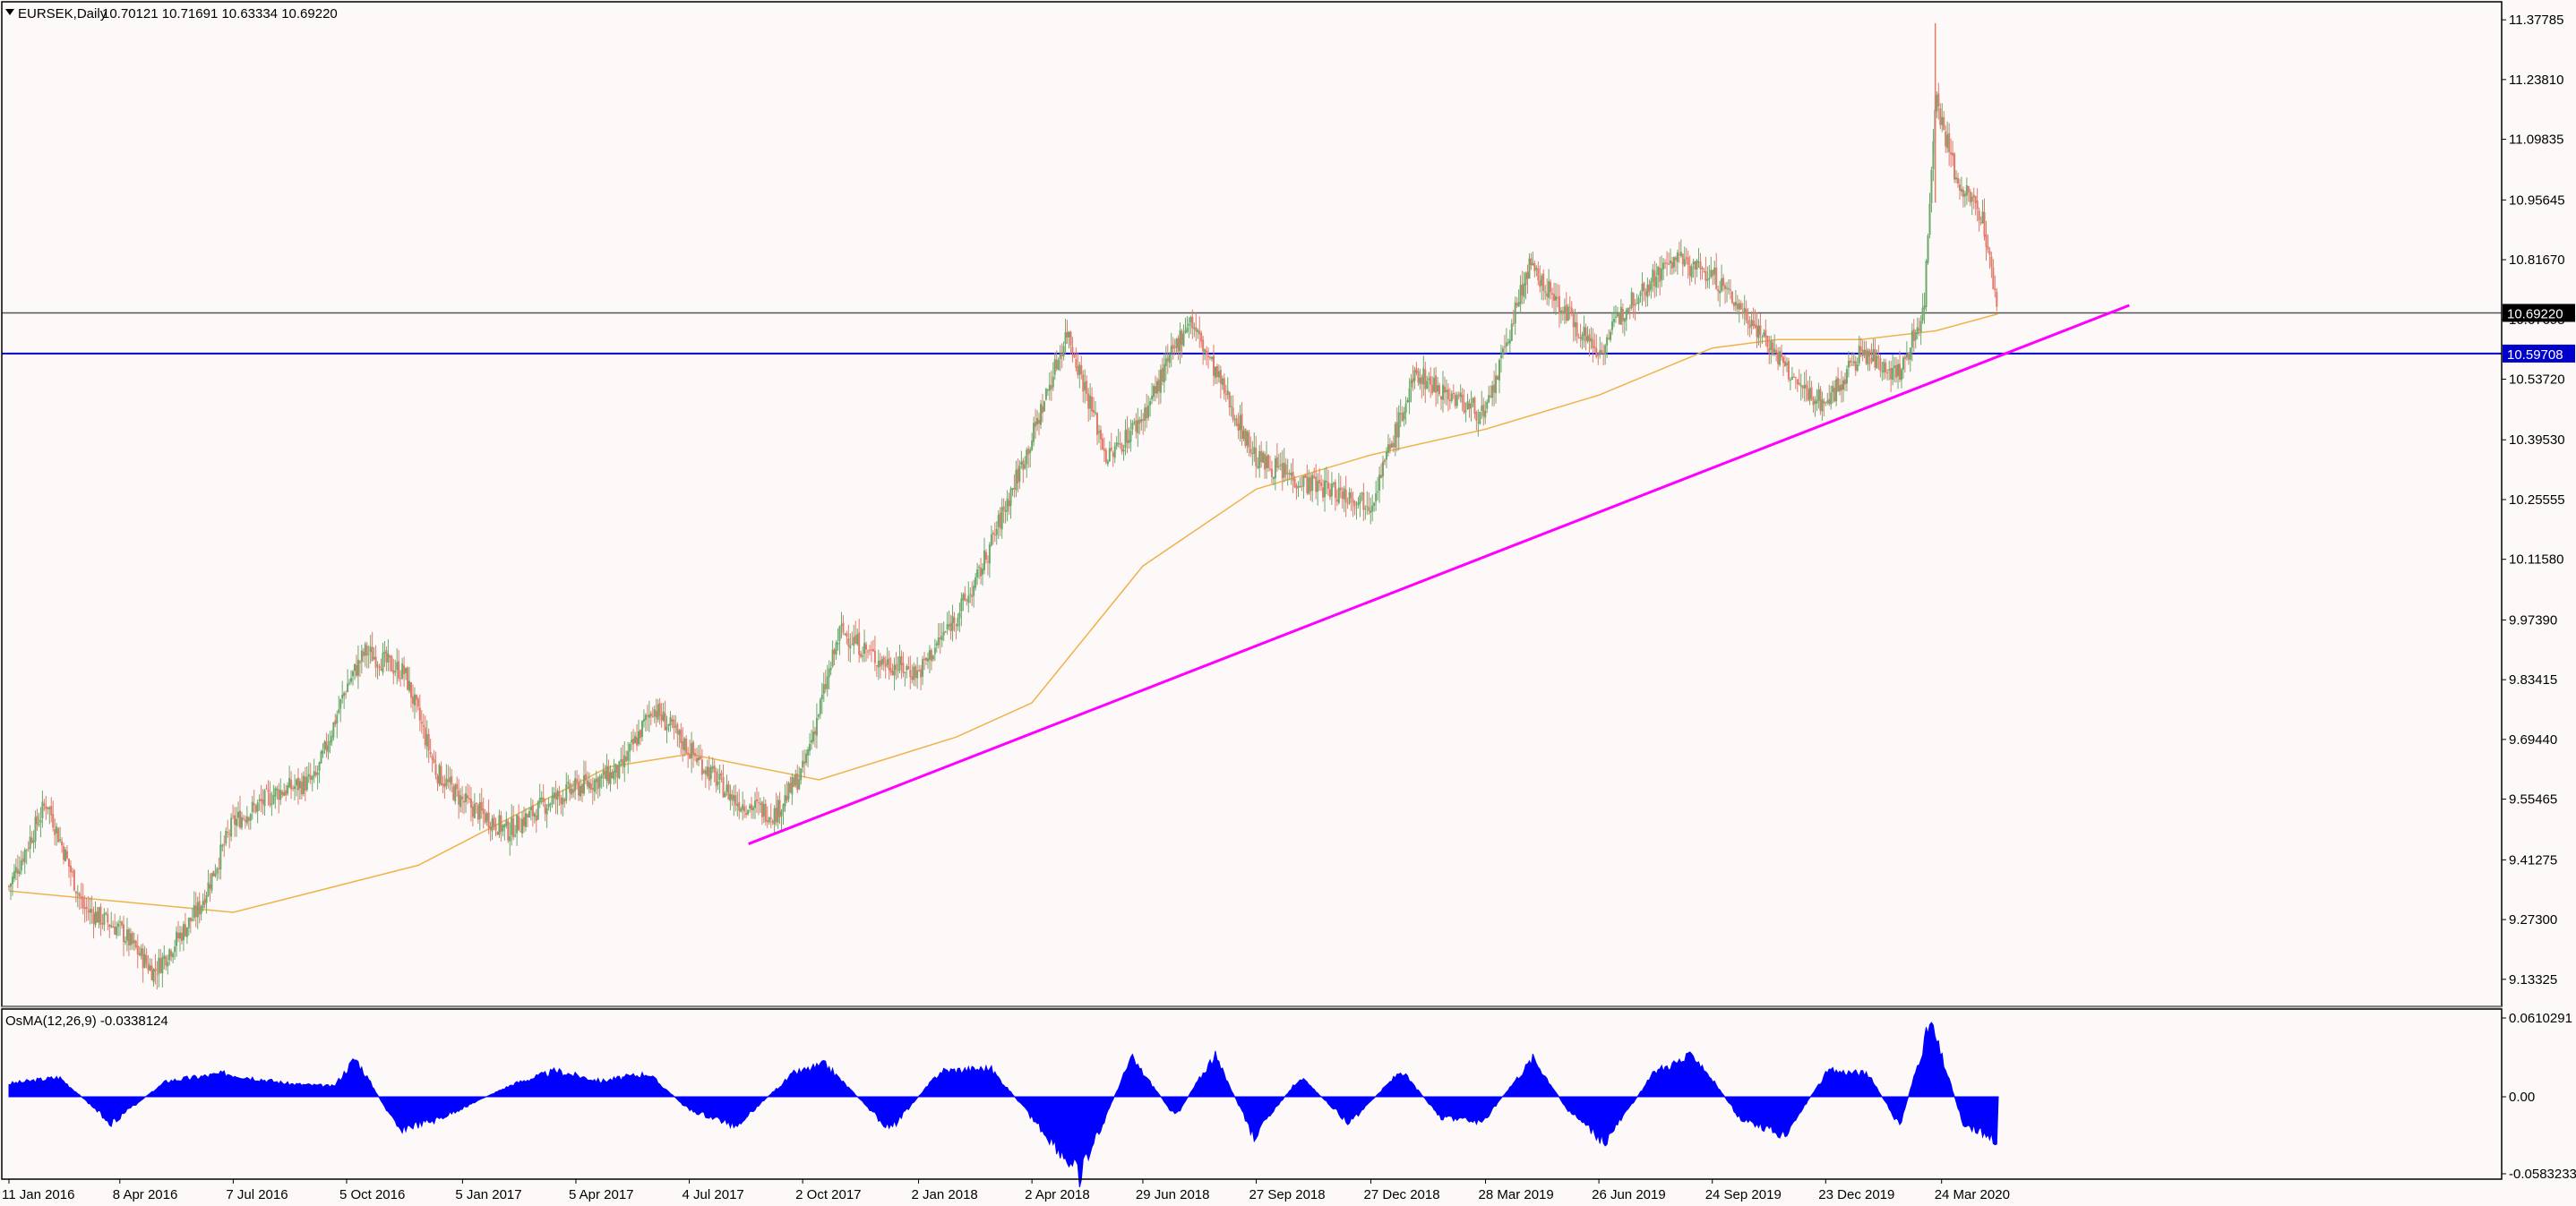 This screenshot has height=1206, width=2576. Describe the element at coordinates (1002, 1101) in the screenshot. I see `osma-panel: OsMA(12,26,9) -0.0338124` at that location.